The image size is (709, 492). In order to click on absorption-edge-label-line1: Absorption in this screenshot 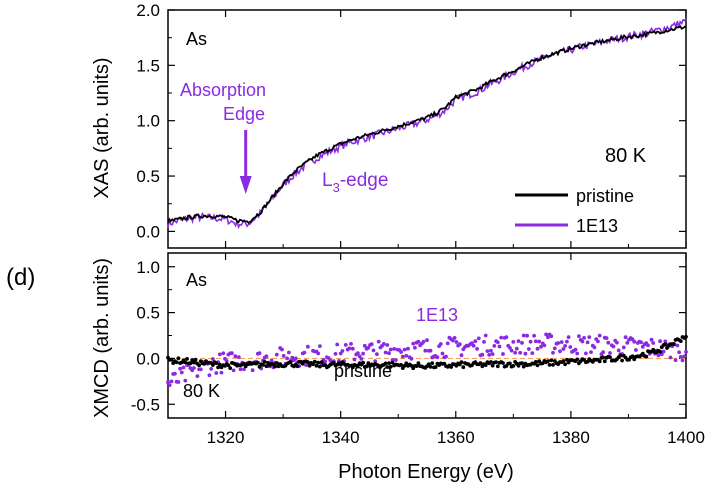, I will do `click(223, 90)`.